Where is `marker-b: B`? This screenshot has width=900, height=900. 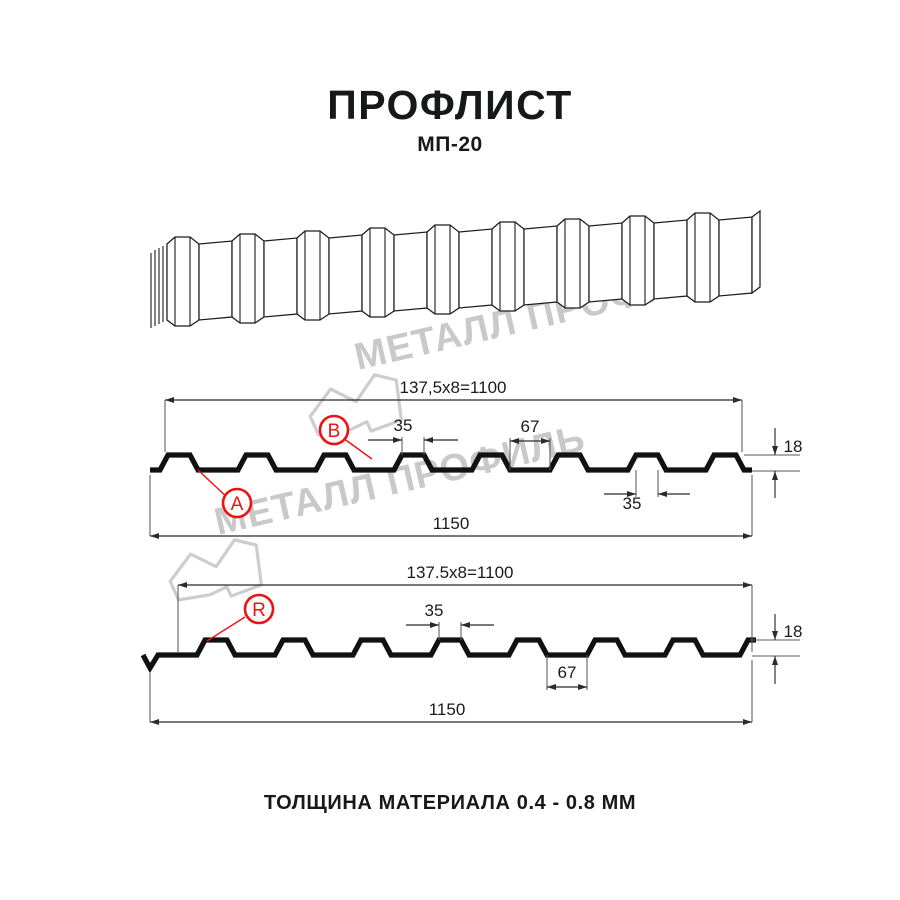
marker-b: B is located at coordinates (345, 437).